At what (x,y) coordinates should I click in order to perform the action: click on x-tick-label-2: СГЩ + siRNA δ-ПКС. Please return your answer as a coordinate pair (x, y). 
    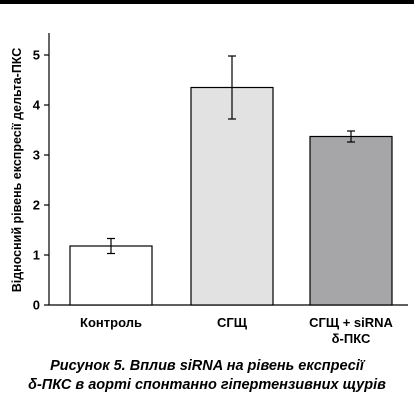
    Looking at the image, I should click on (351, 330).